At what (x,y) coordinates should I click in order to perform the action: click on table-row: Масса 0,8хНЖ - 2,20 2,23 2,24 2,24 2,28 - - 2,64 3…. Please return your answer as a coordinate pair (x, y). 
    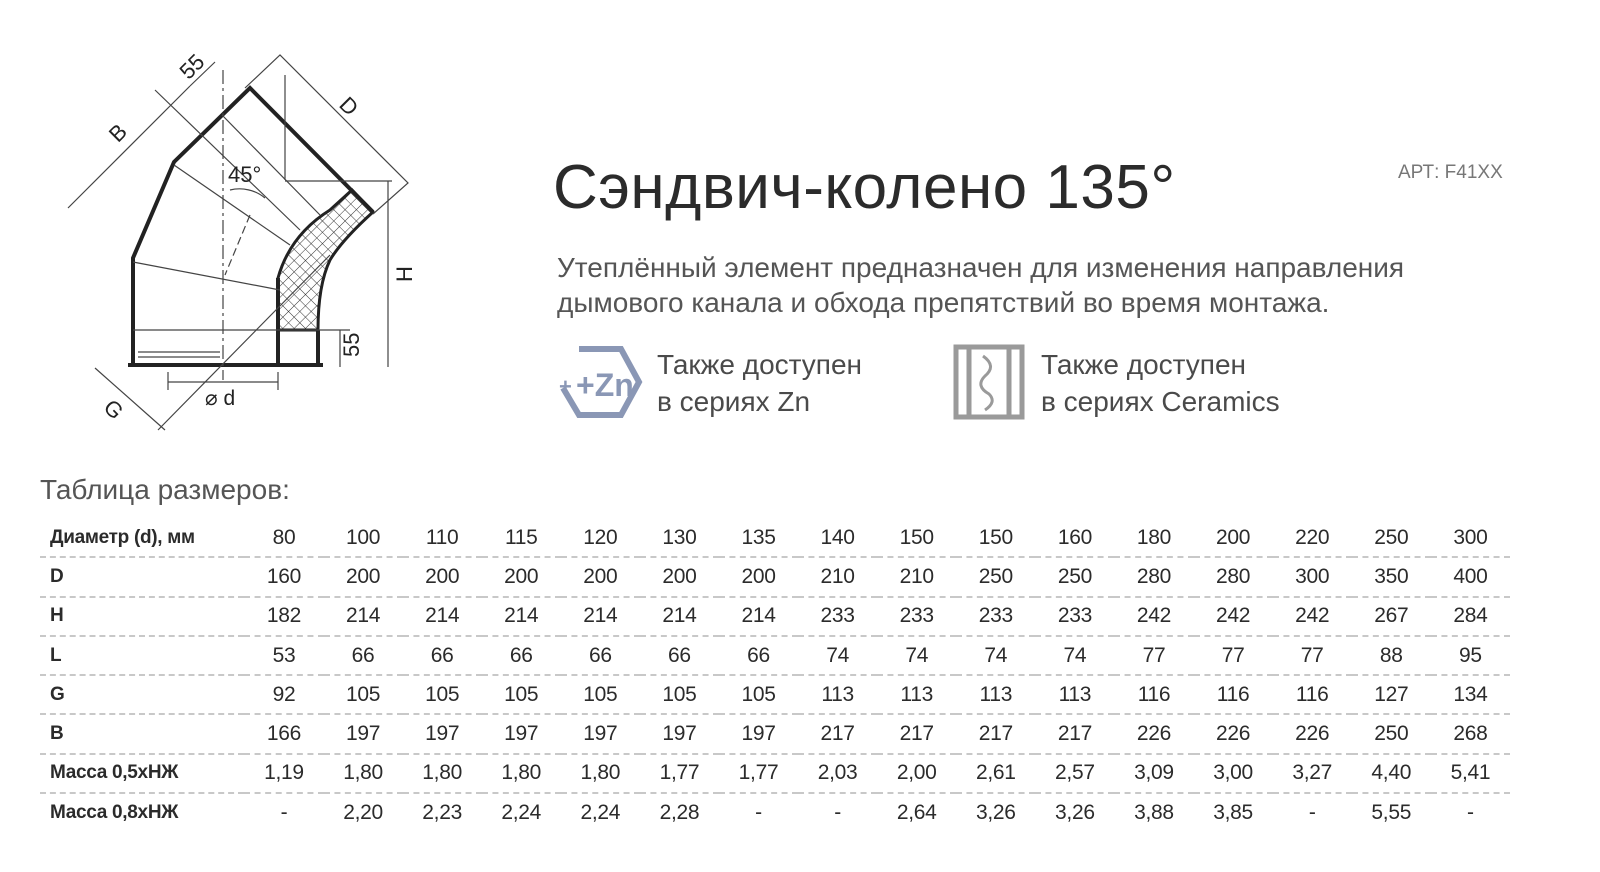
    Looking at the image, I should click on (775, 812).